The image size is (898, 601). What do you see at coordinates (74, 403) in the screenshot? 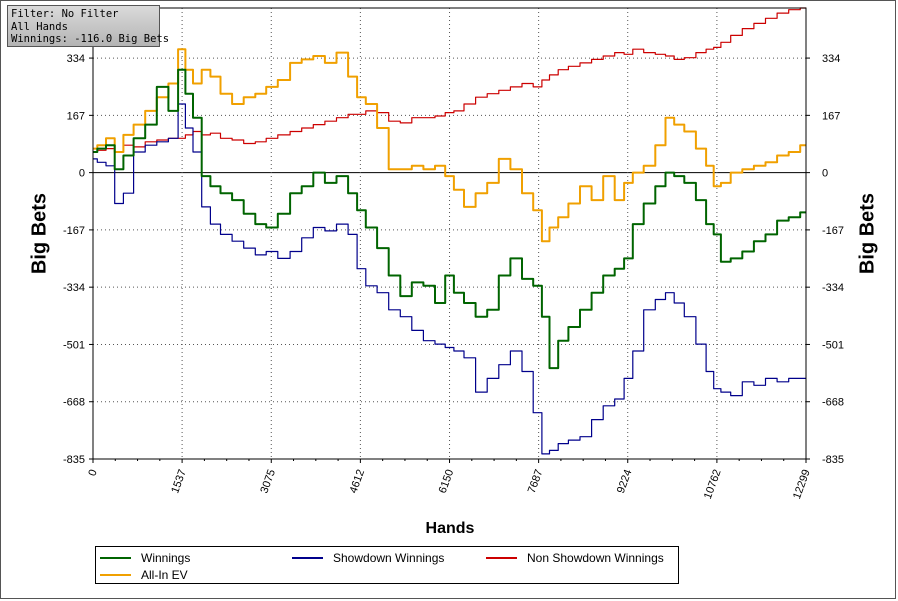
I see `y-tick-label-left: -668` at bounding box center [74, 403].